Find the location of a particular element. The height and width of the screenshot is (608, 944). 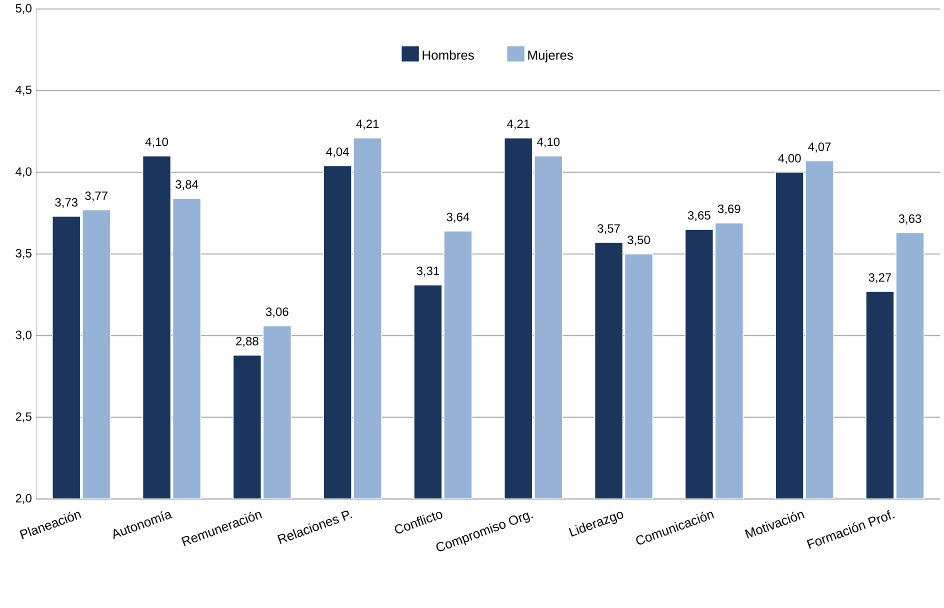

data-label: 3,63 is located at coordinates (910, 219).